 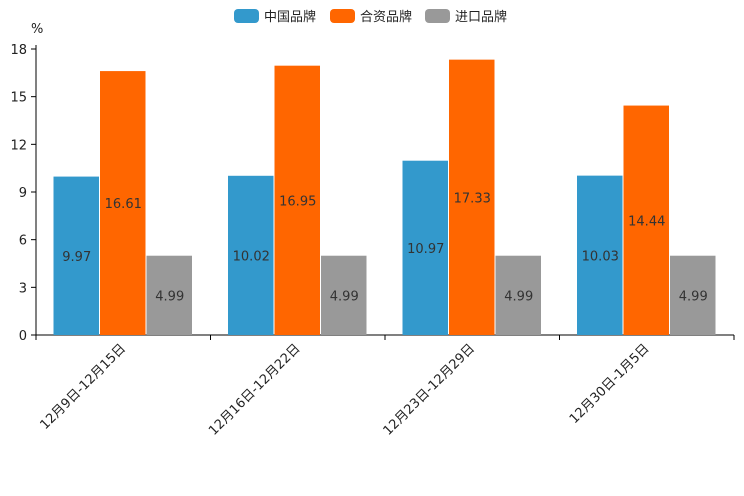 What do you see at coordinates (23, 241) in the screenshot?
I see `y-tick-label: 6` at bounding box center [23, 241].